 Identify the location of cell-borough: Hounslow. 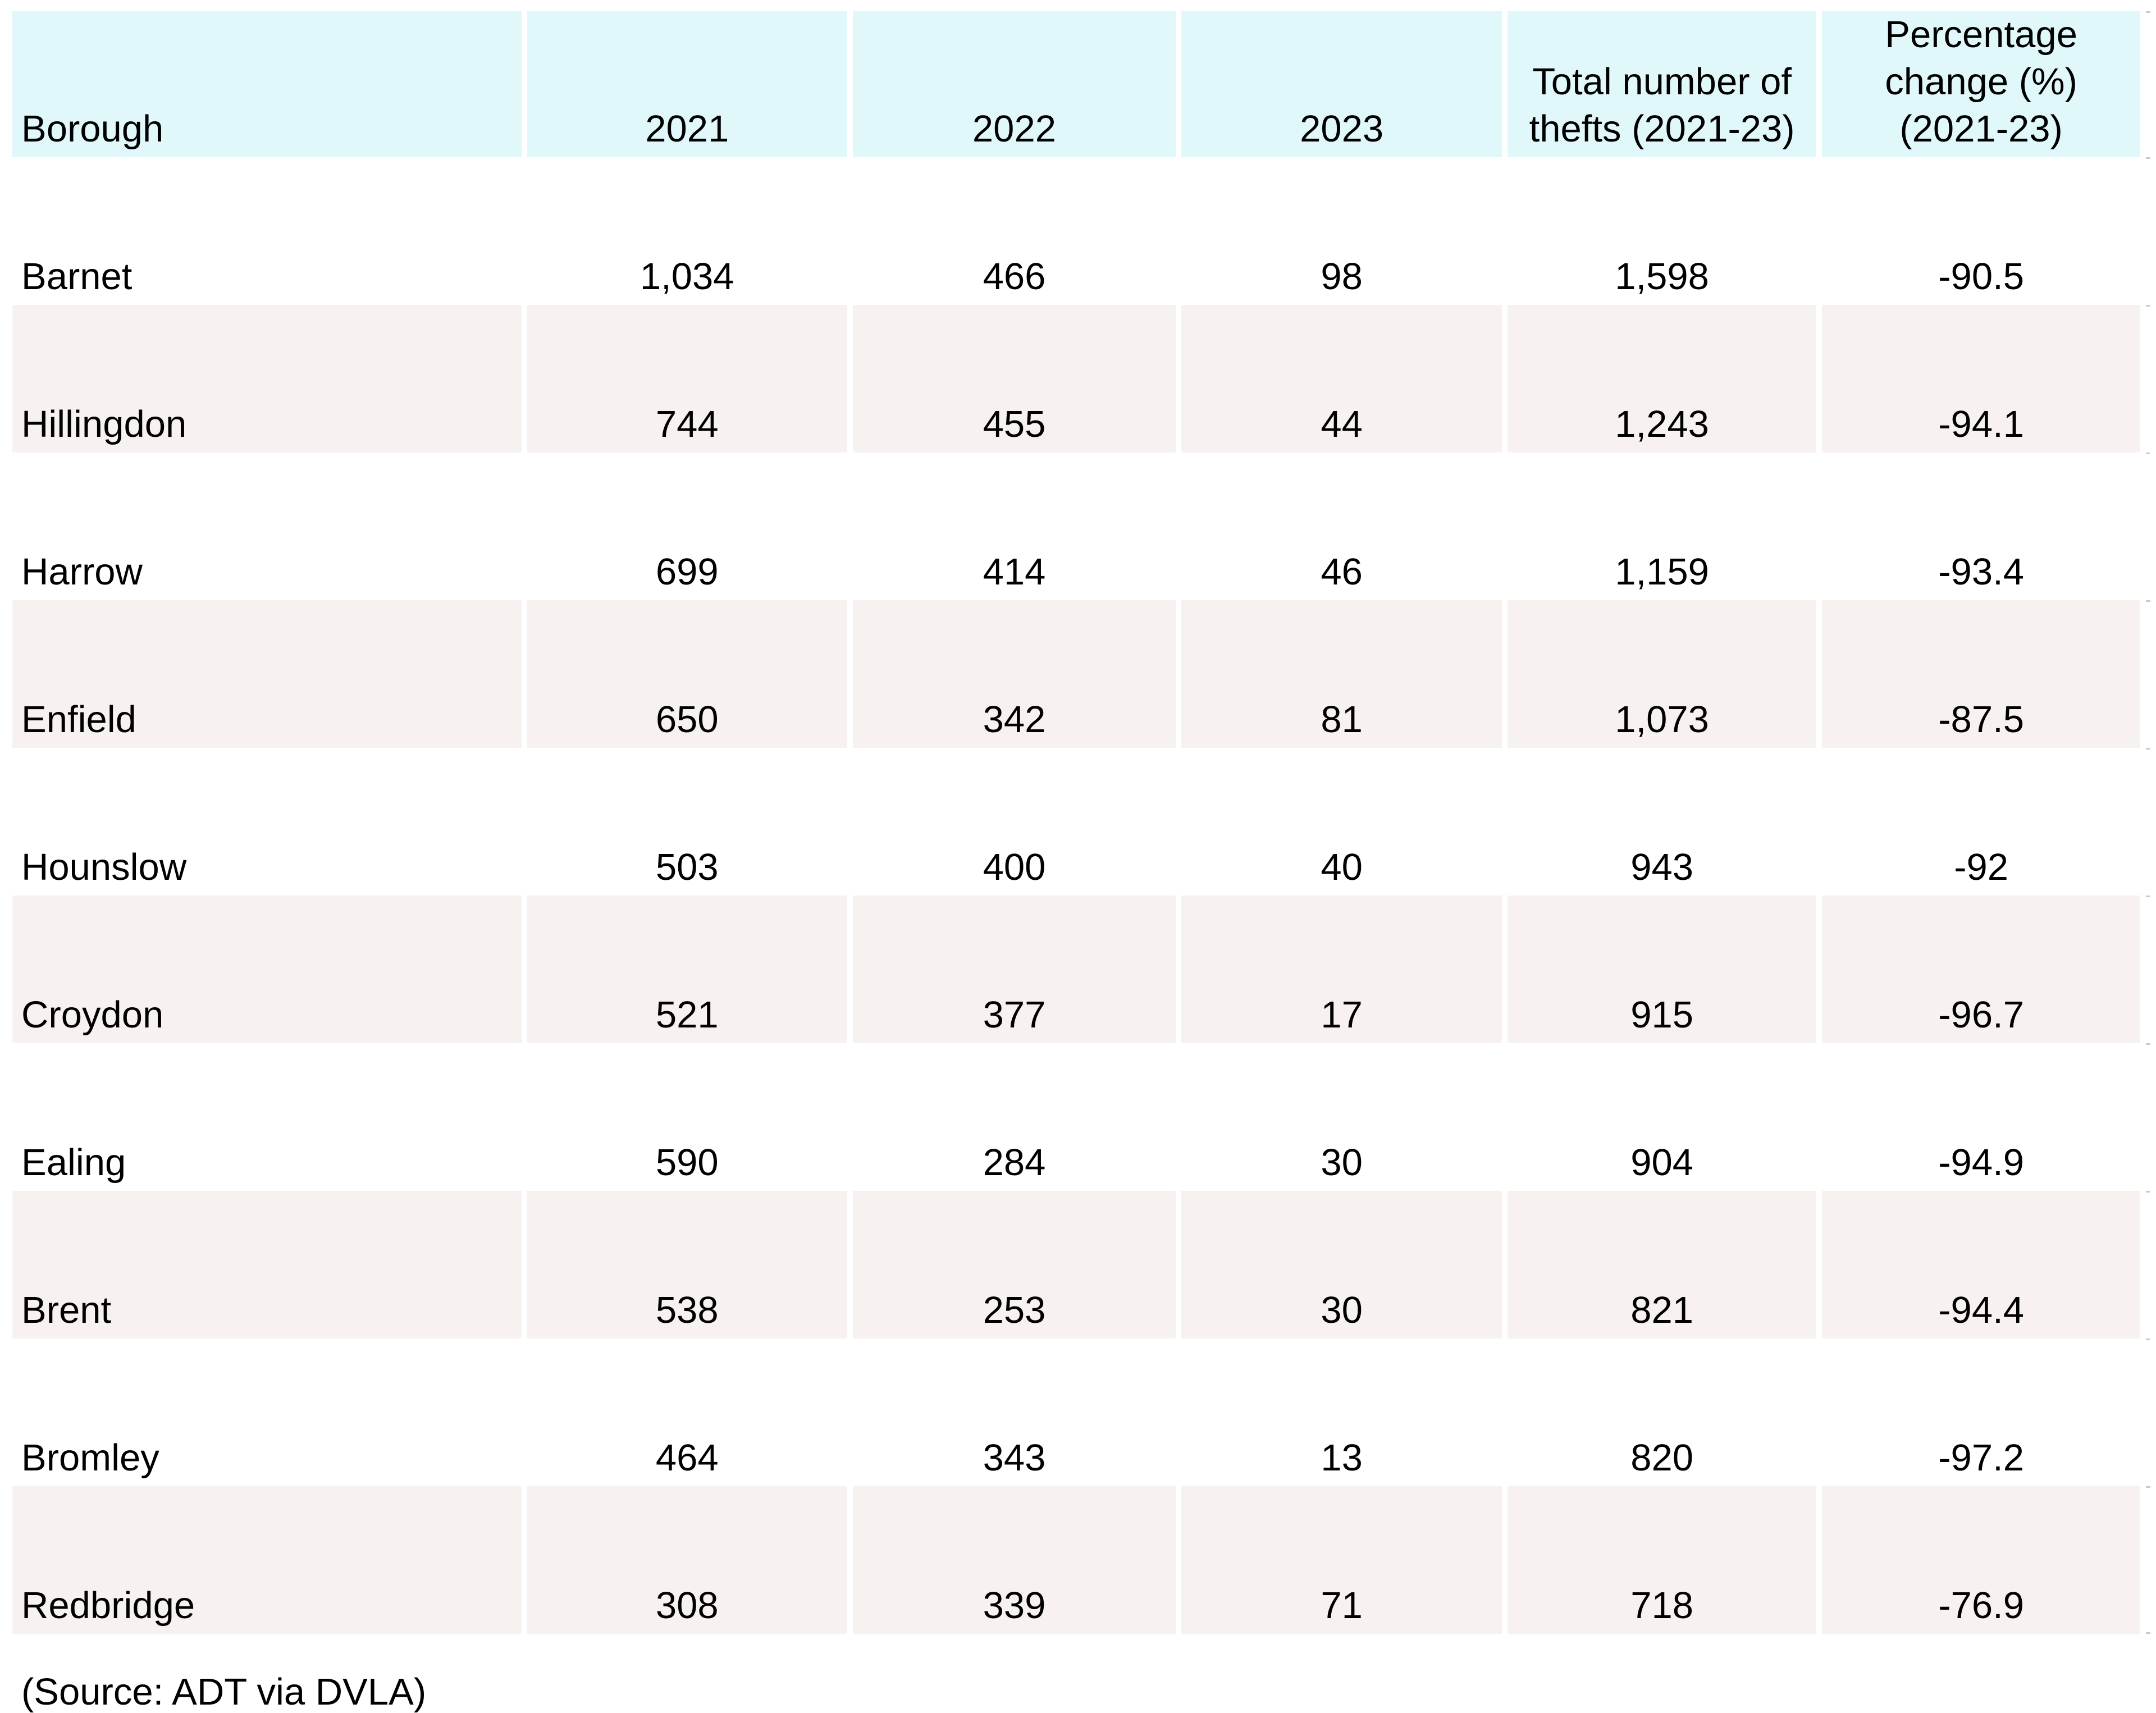
(104, 867).